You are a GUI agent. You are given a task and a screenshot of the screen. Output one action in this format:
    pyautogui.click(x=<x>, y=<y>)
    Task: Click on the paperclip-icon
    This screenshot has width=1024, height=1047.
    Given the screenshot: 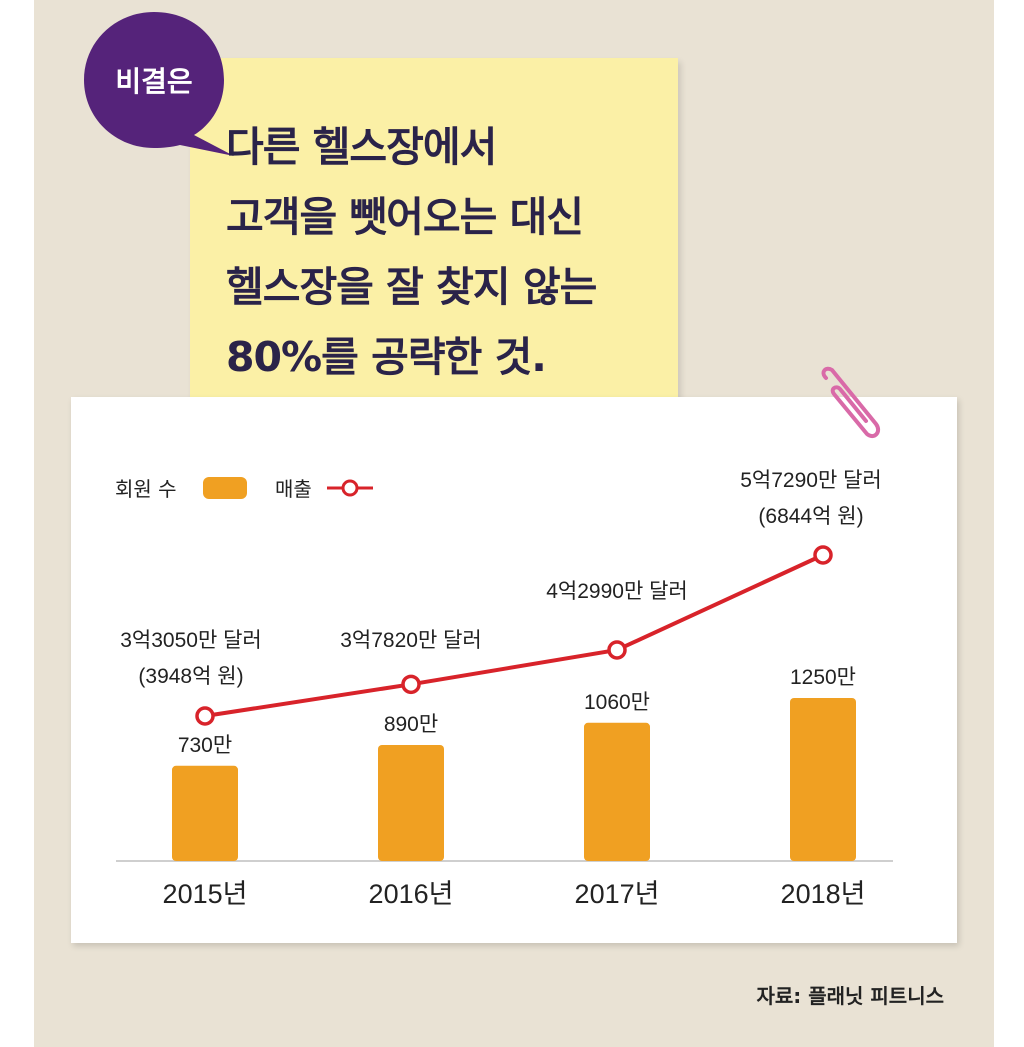 What is the action you would take?
    pyautogui.click(x=851, y=402)
    